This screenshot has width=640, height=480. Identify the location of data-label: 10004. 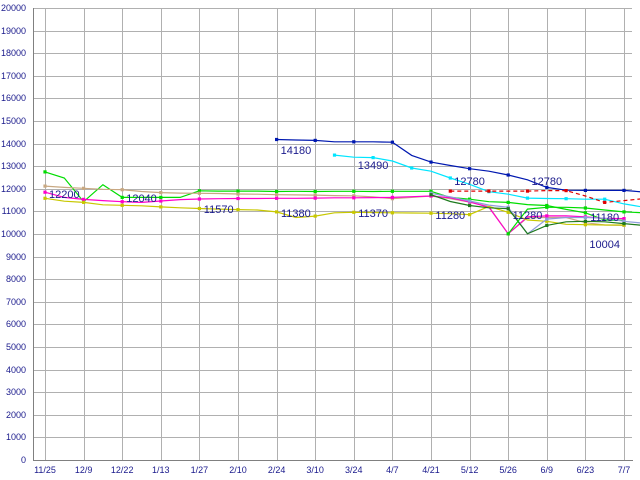
(604, 244).